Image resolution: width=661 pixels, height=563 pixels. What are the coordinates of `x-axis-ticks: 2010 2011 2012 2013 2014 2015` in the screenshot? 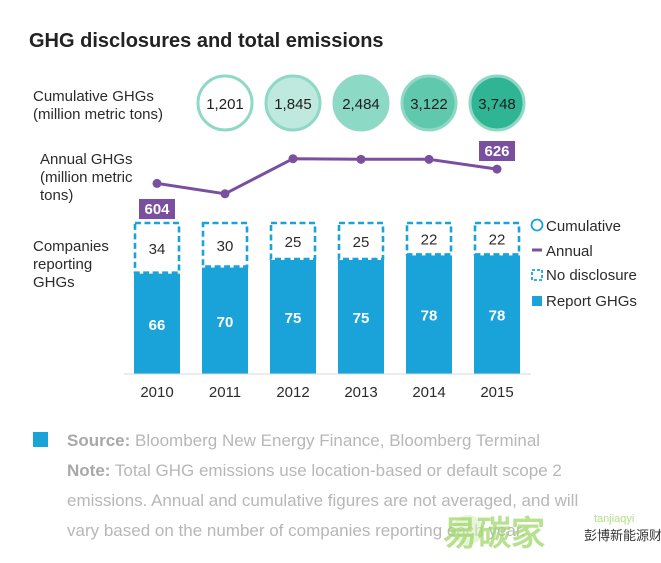 It's located at (326, 392).